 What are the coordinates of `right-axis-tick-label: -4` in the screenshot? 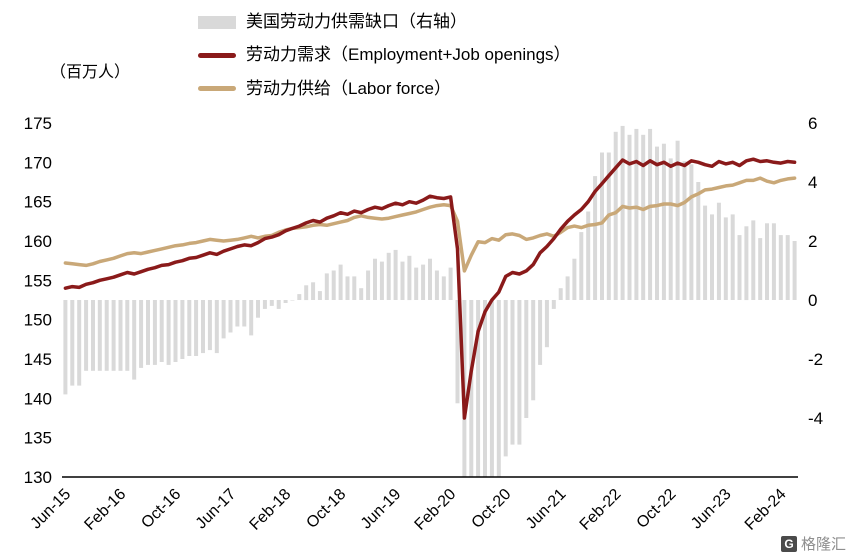 It's located at (815, 418).